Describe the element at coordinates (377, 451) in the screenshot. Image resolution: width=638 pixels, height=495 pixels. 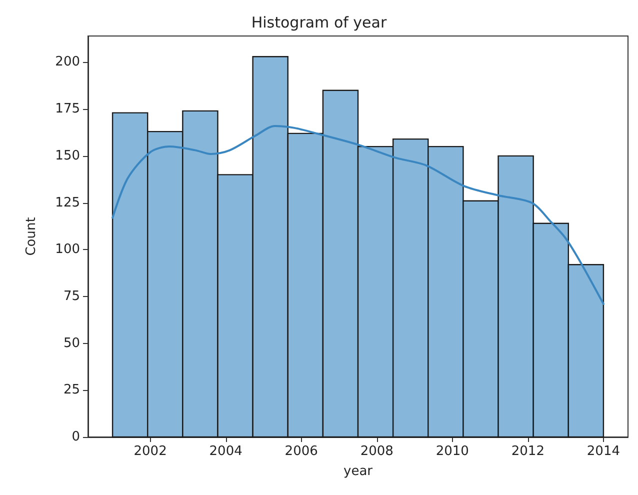
I see `x-tick-label: 2008` at that location.